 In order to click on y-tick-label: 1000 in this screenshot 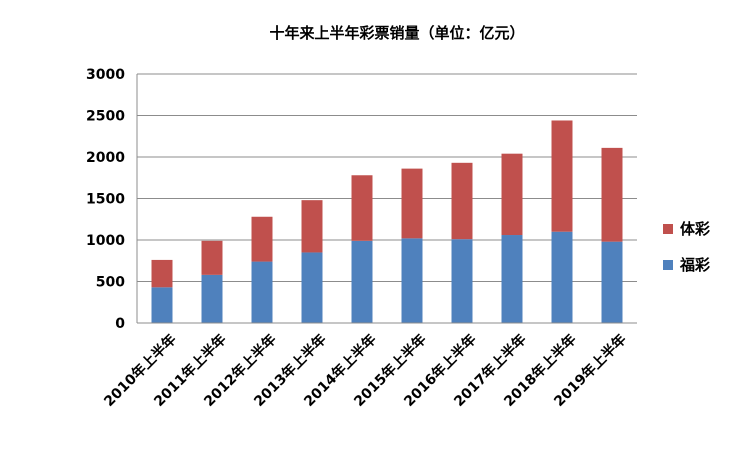, I will do `click(105, 241)`.